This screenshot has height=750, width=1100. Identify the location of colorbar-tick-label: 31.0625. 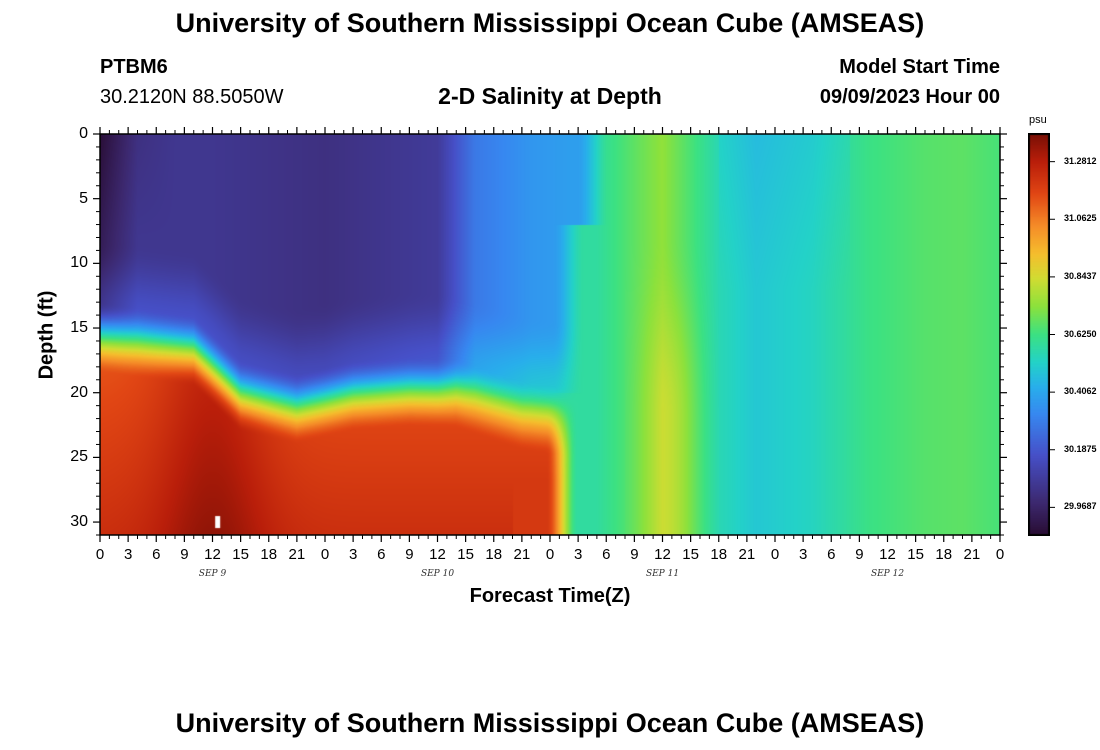
(1080, 218).